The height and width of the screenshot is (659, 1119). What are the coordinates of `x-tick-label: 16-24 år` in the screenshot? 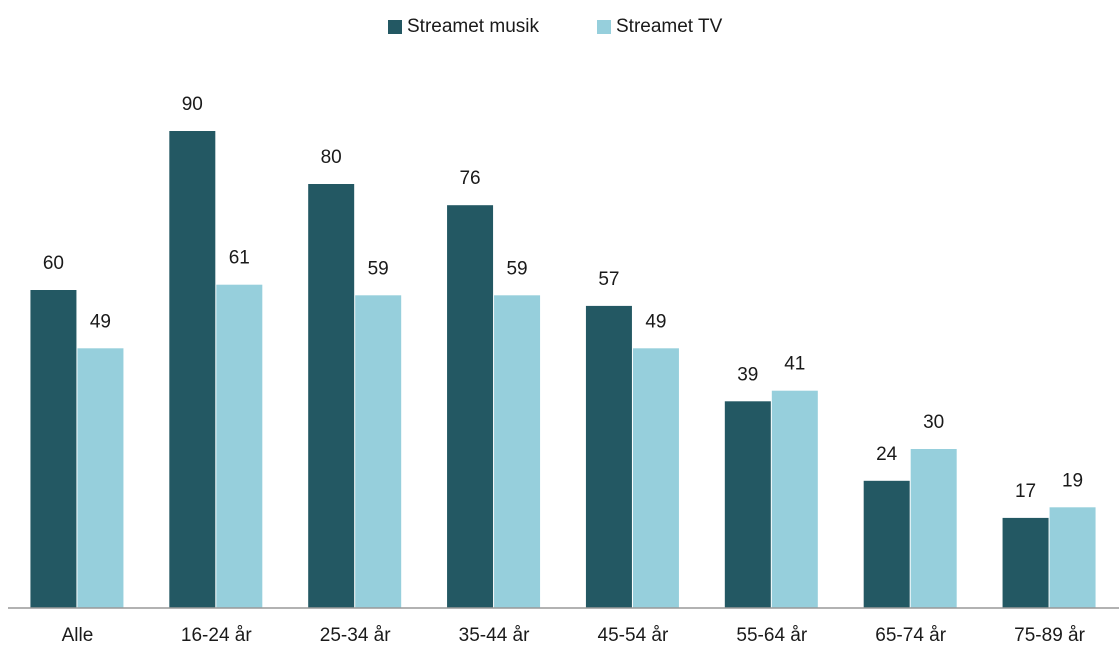 It's located at (216, 635).